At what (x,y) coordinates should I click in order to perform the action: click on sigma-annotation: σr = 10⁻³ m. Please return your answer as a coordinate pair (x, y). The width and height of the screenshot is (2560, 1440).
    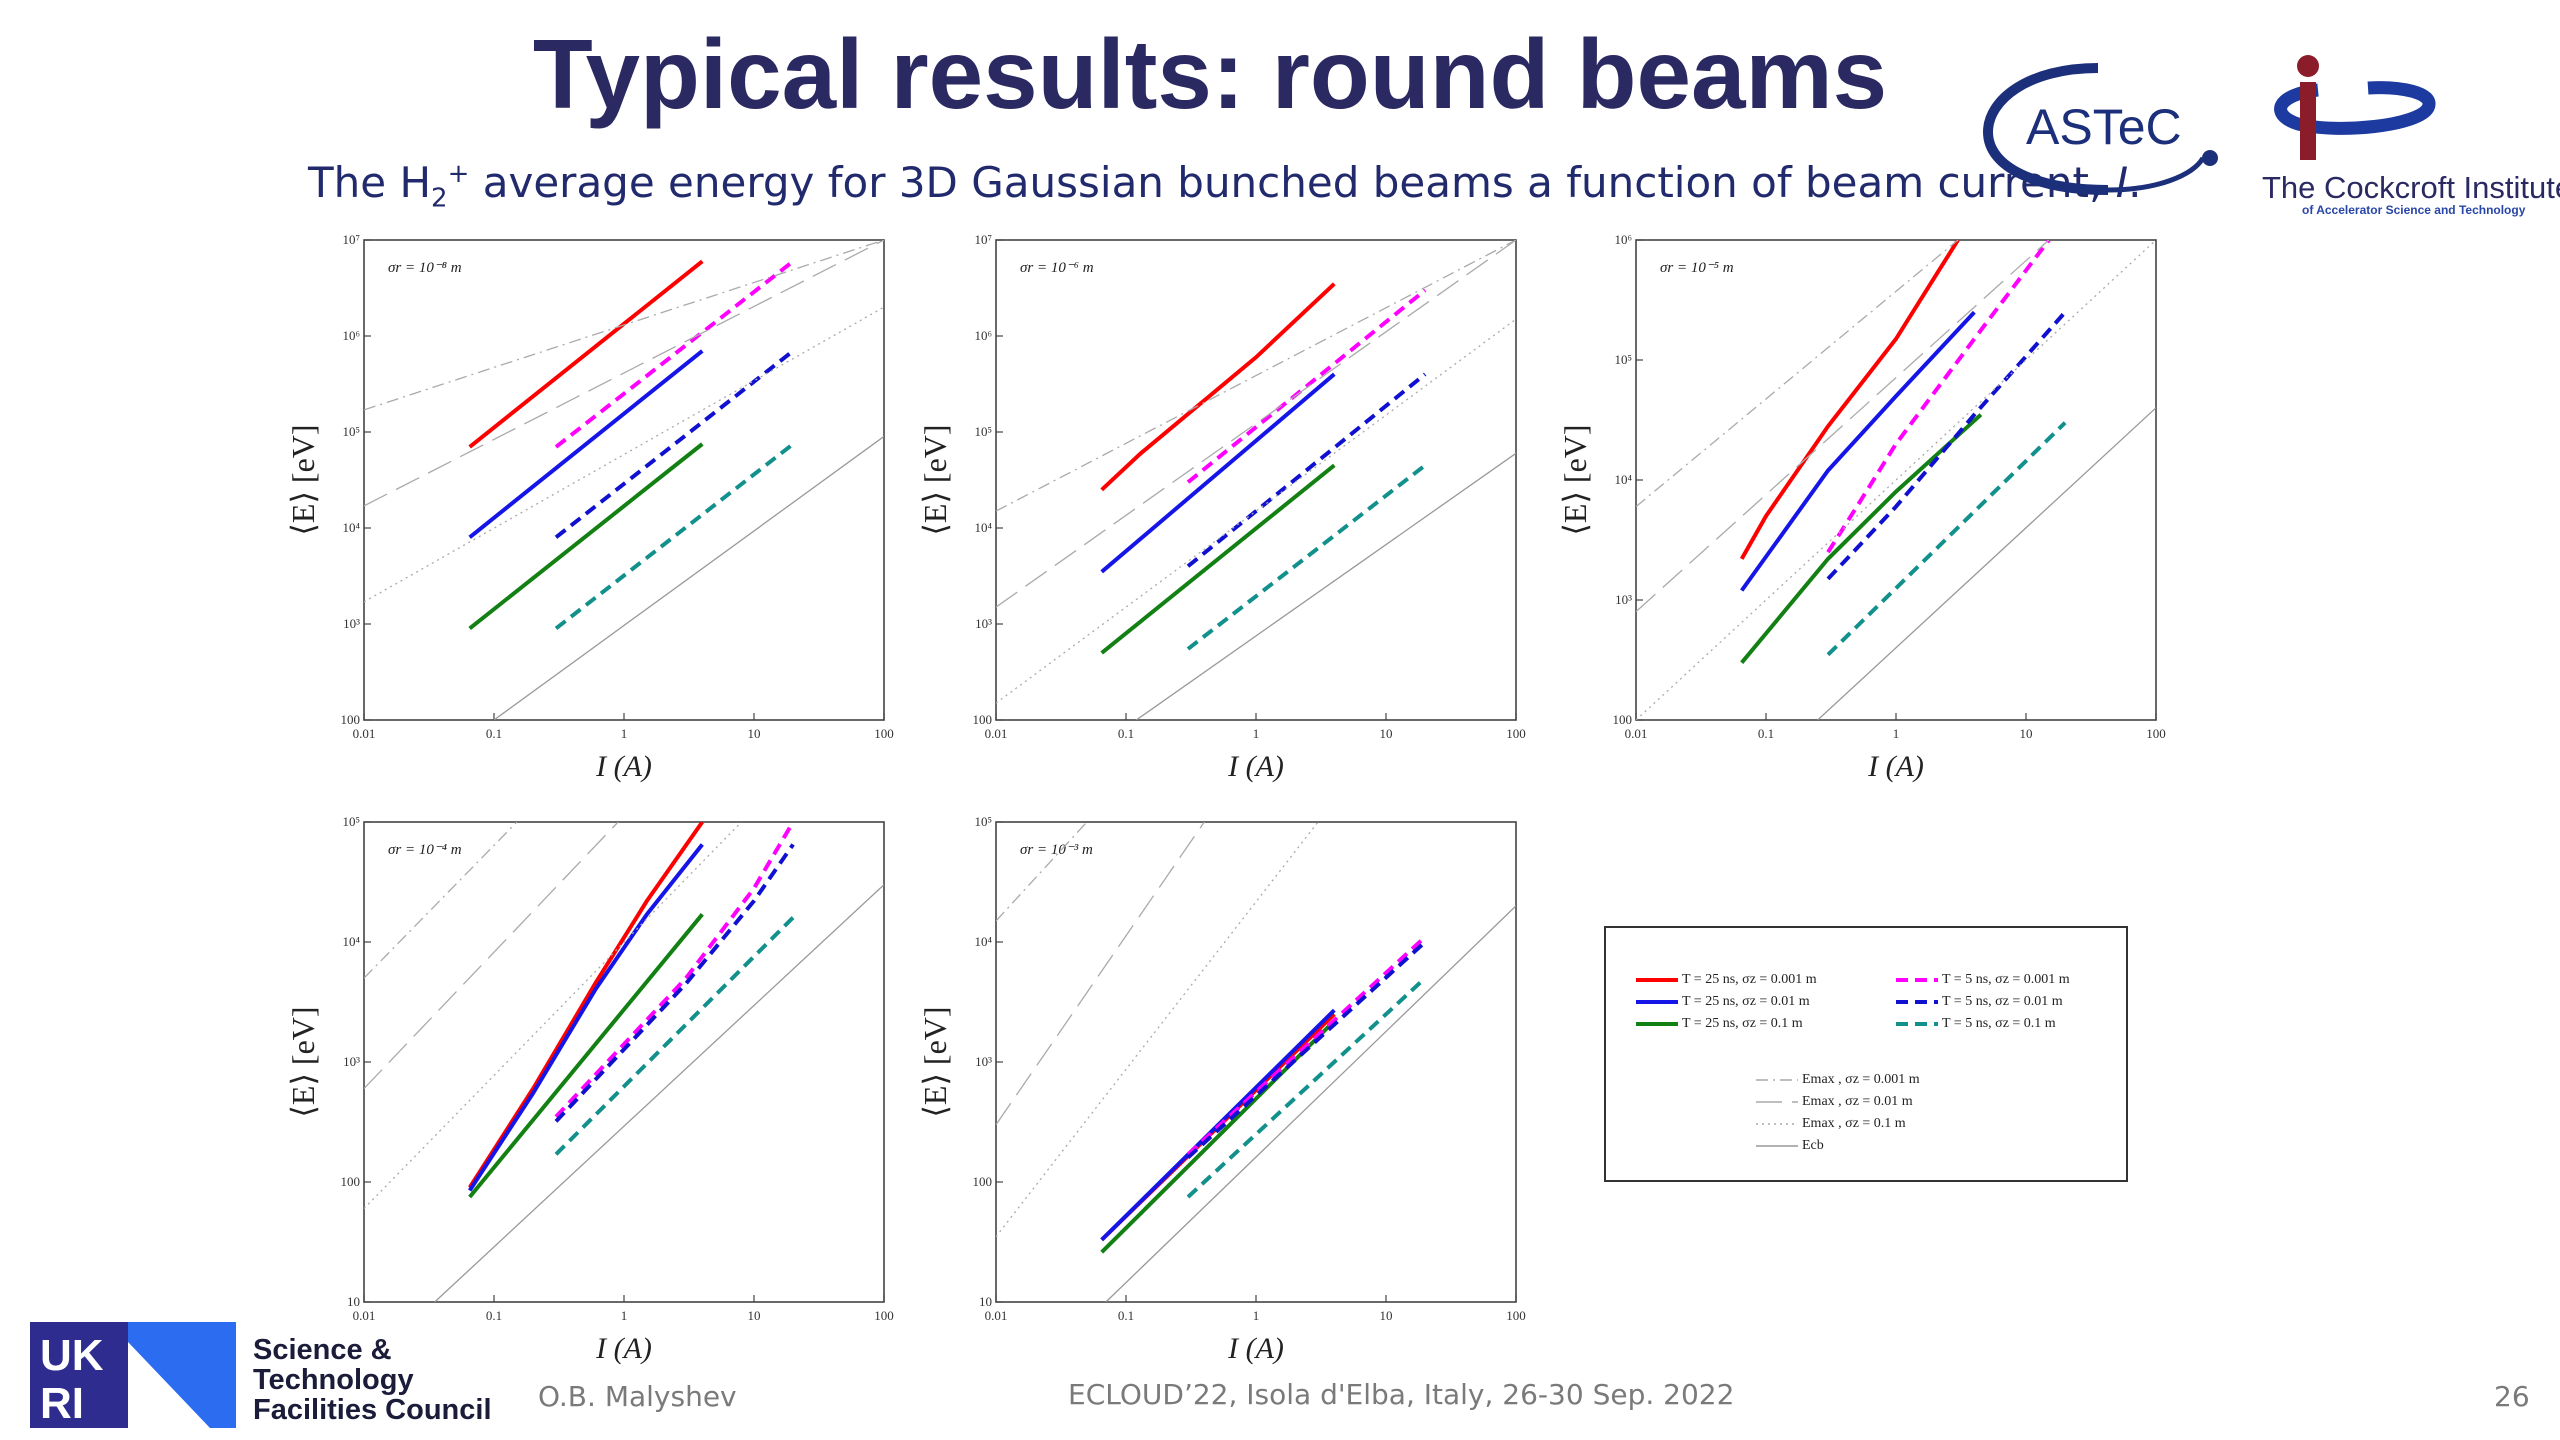
    Looking at the image, I should click on (1056, 850).